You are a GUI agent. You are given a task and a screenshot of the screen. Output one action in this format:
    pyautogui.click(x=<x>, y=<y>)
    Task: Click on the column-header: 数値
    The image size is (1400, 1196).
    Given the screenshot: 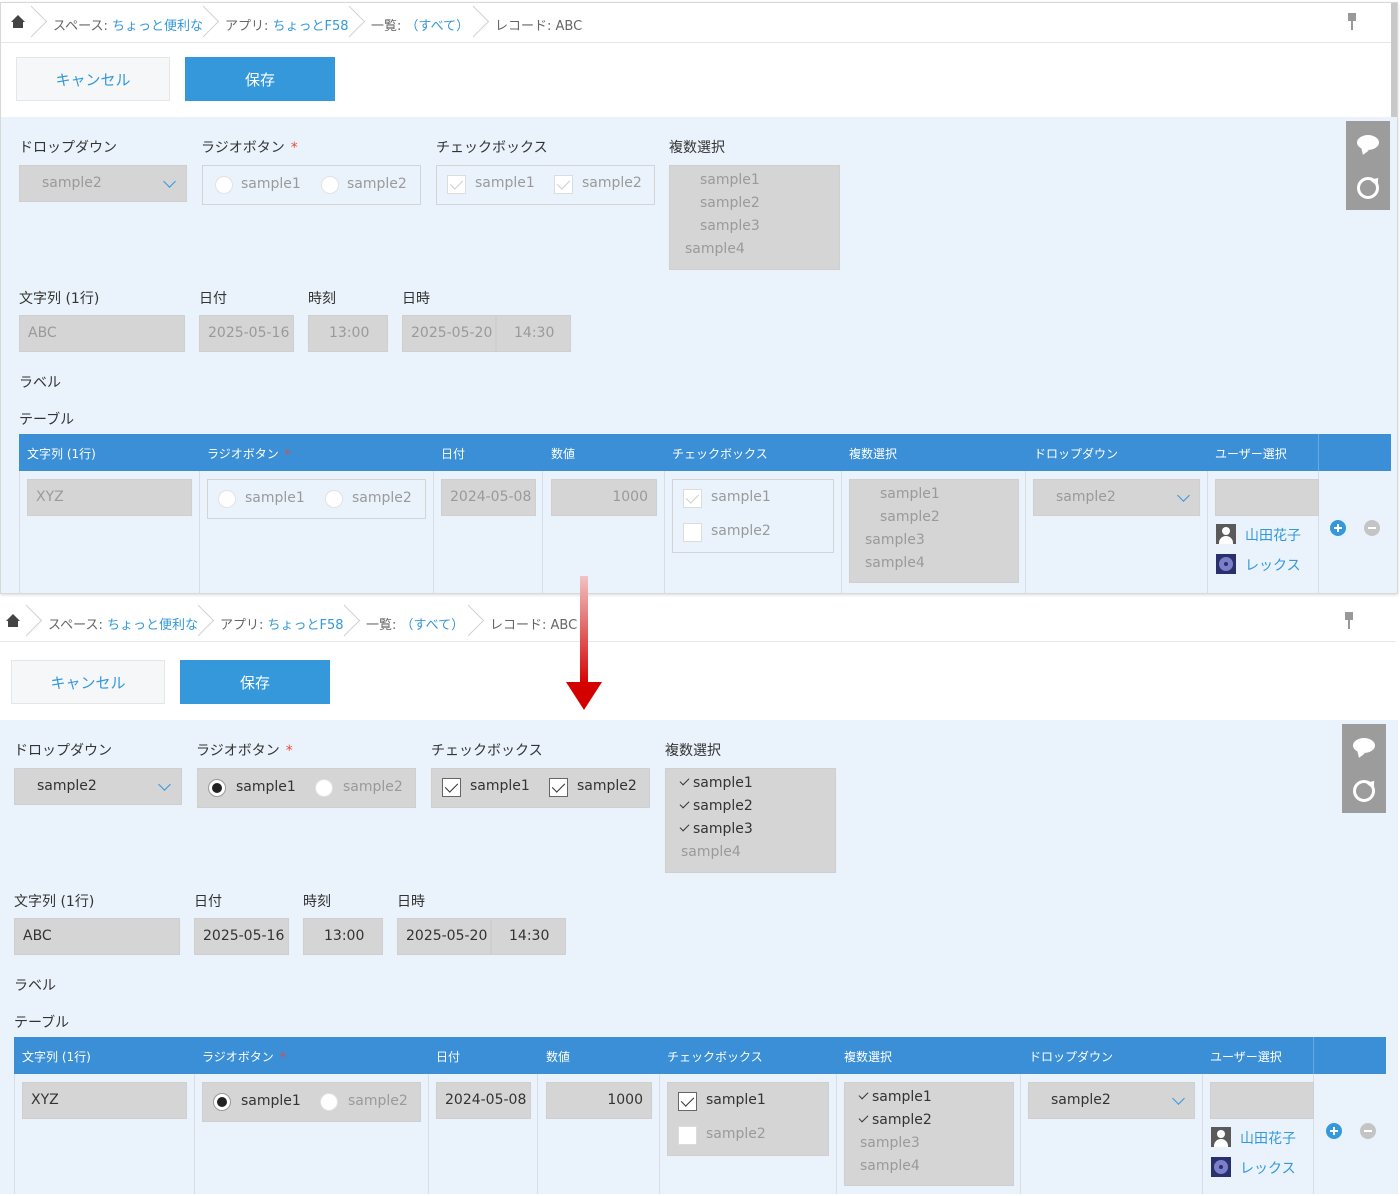 What is the action you would take?
    pyautogui.click(x=563, y=454)
    